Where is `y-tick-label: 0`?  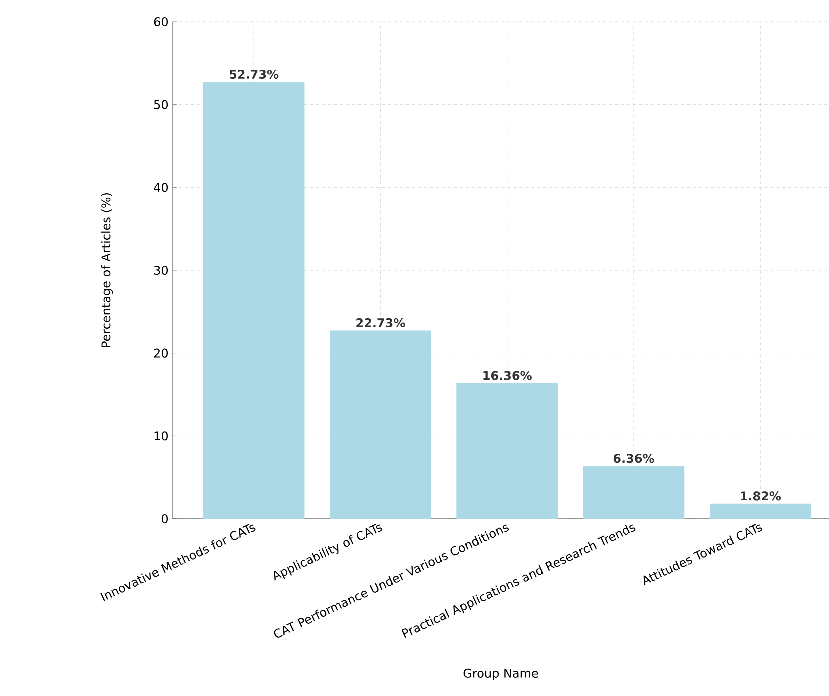 y-tick-label: 0 is located at coordinates (165, 519).